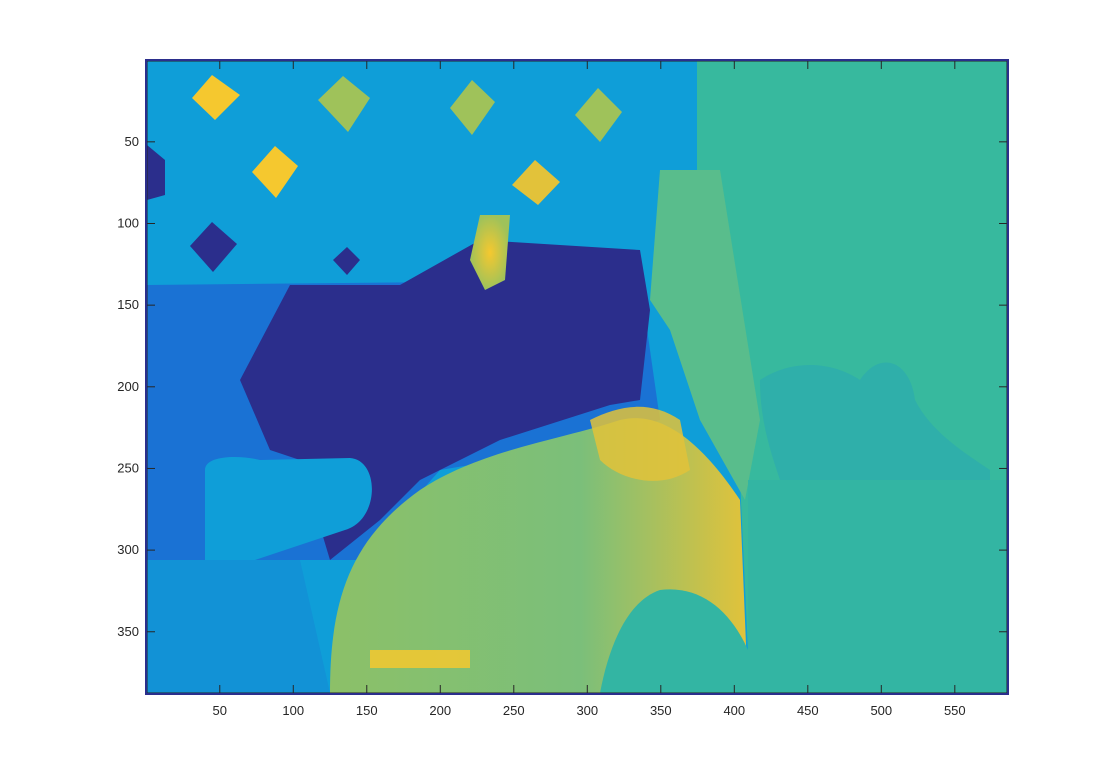  Describe the element at coordinates (132, 141) in the screenshot. I see `y-tick-label: 50` at that location.